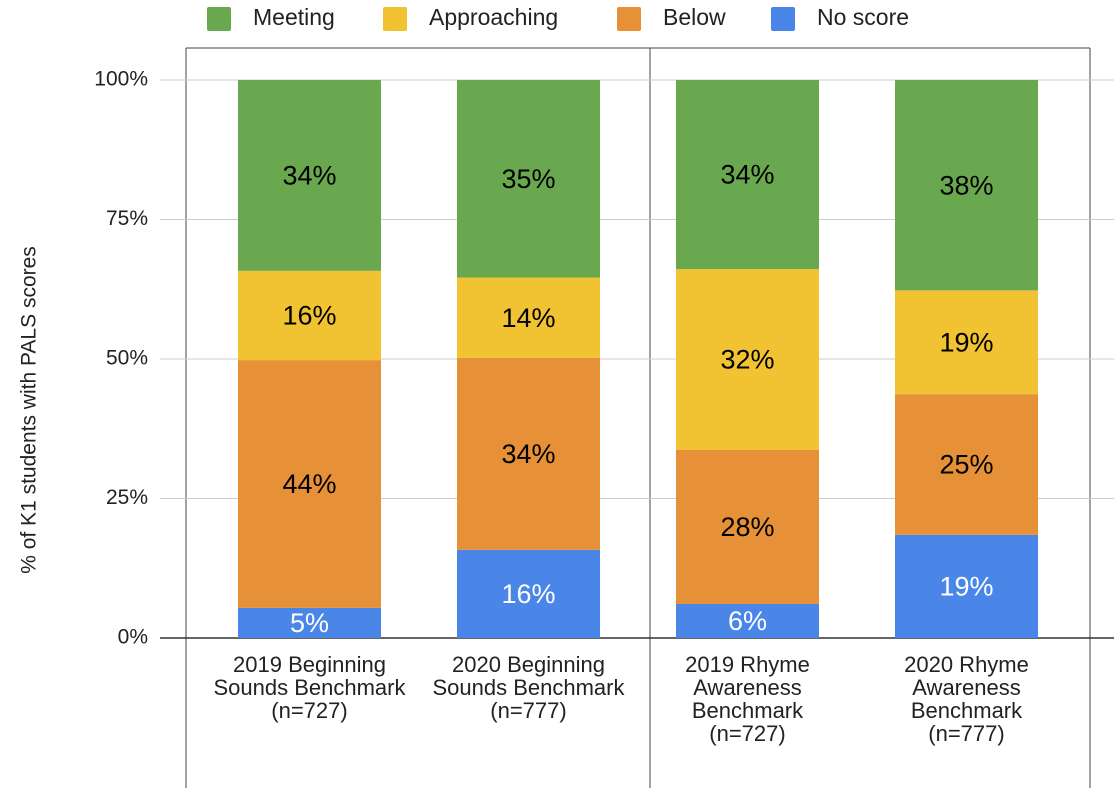 The width and height of the screenshot is (1114, 788). Describe the element at coordinates (493, 17) in the screenshot. I see `legend-label: Approaching` at that location.